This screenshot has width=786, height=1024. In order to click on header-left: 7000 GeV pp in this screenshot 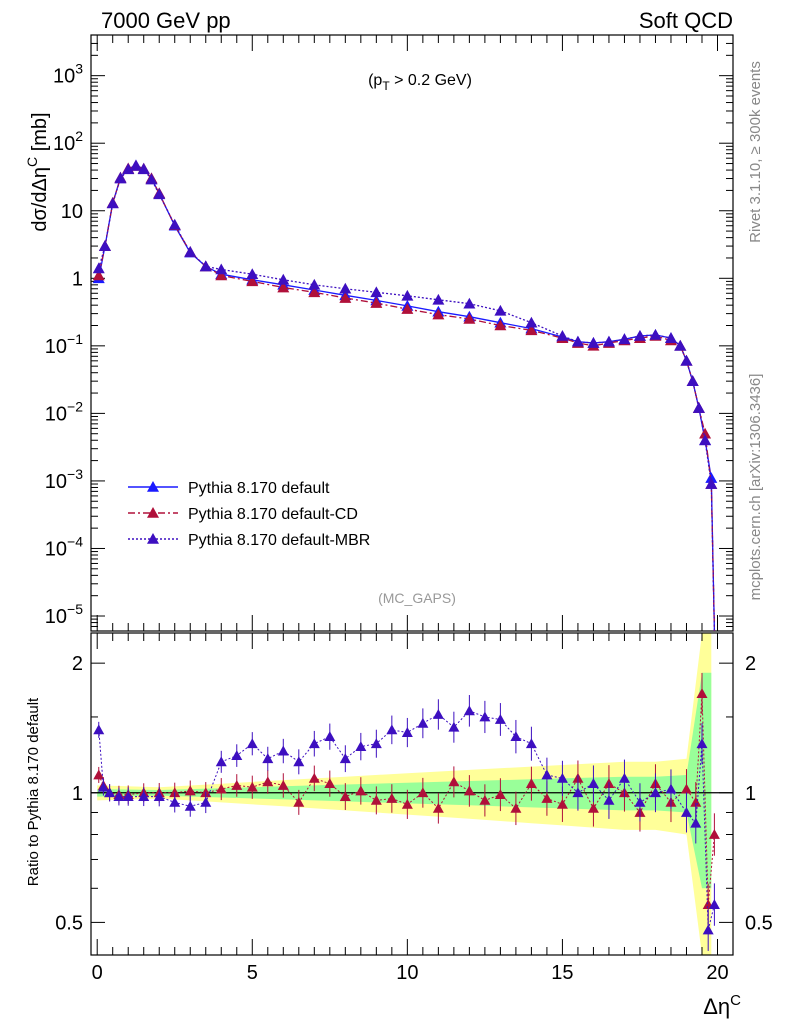, I will do `click(166, 20)`.